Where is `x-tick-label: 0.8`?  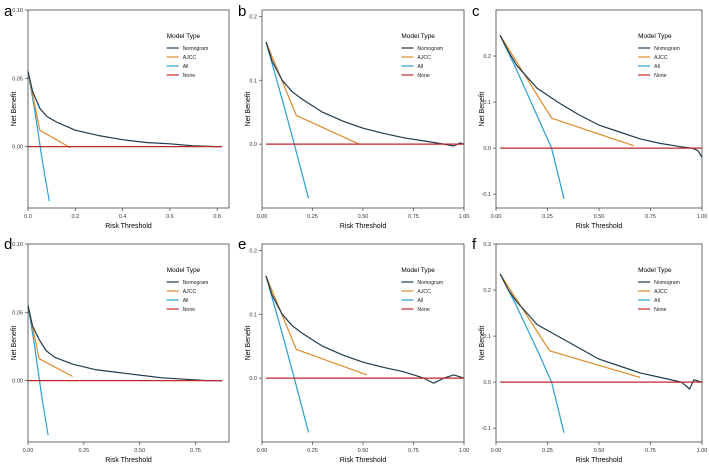
x-tick-label: 0.8 is located at coordinates (217, 217).